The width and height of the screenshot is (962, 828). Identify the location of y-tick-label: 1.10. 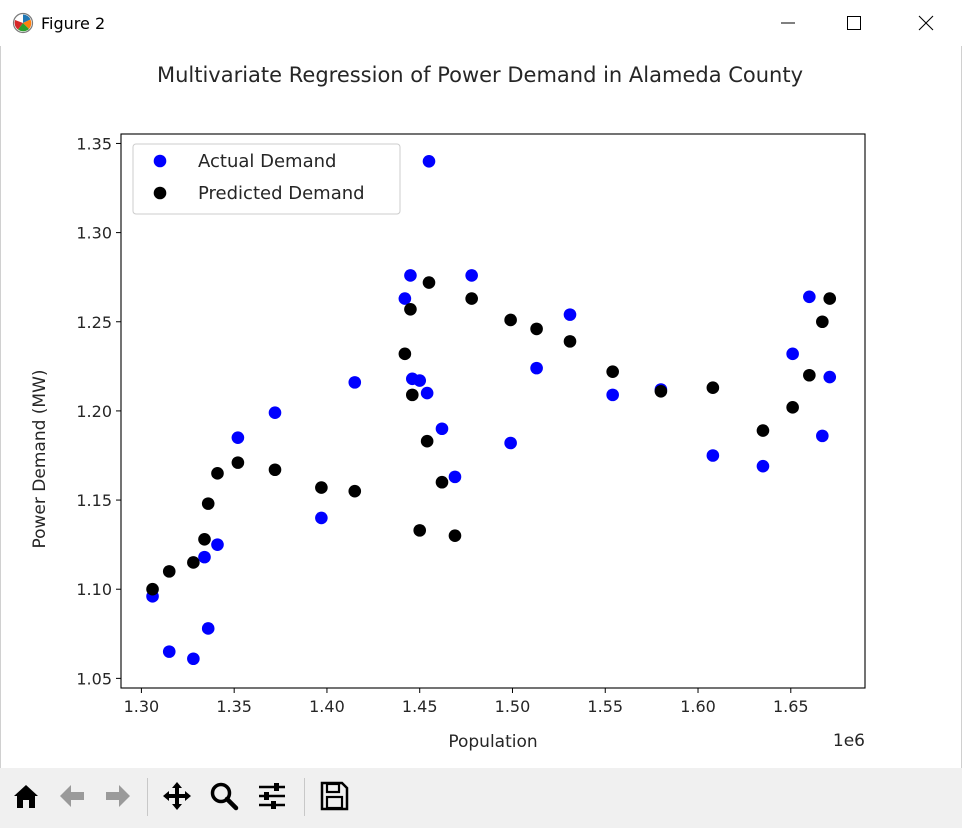
(94, 589).